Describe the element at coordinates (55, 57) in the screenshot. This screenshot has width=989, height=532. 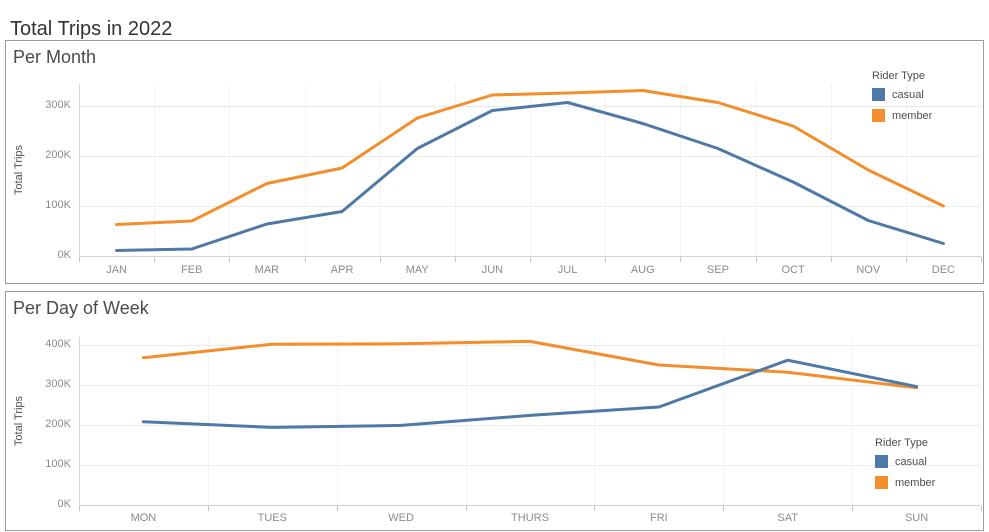
I see `chart-title-per-month: Per Month` at that location.